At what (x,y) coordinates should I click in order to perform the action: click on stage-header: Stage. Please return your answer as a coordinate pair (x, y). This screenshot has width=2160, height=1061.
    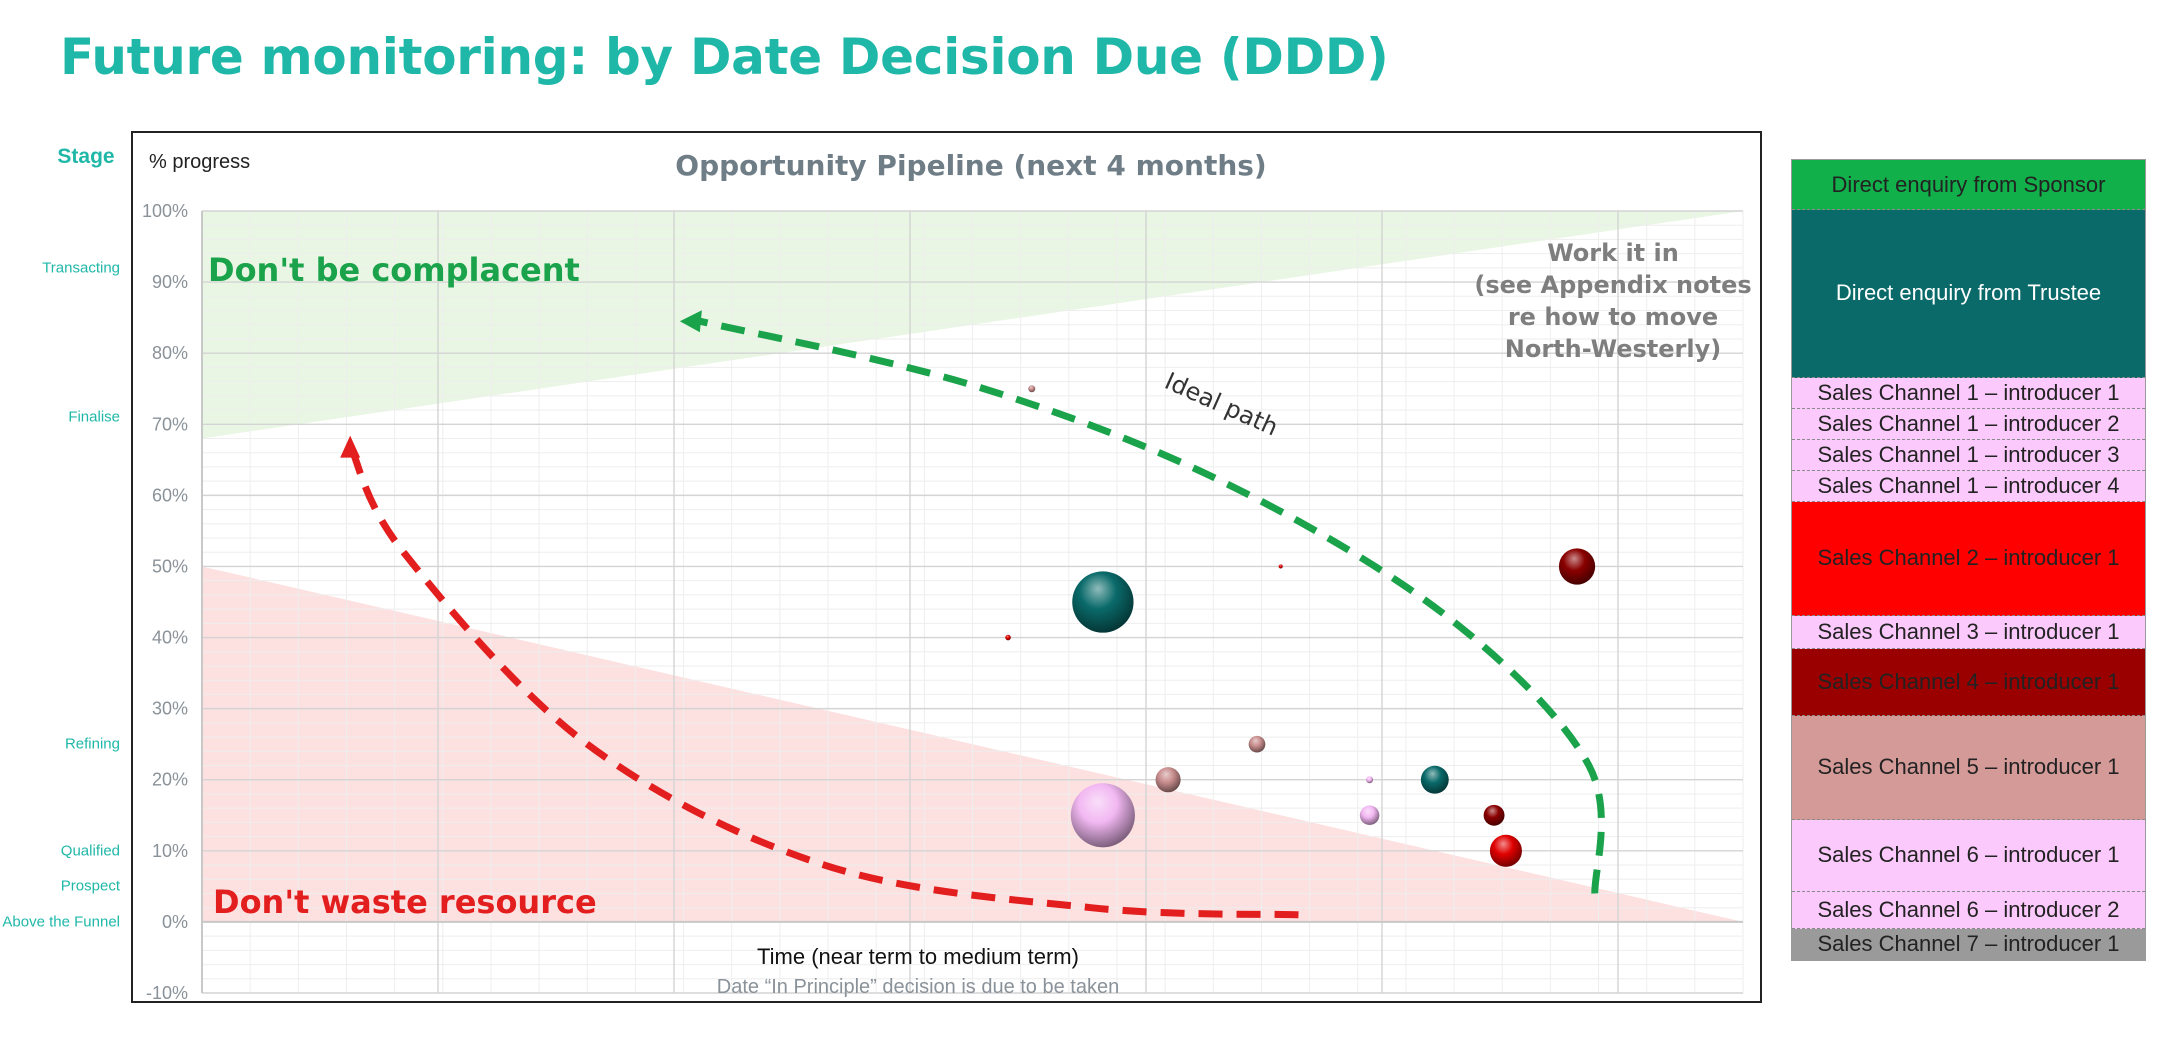
    Looking at the image, I should click on (86, 156).